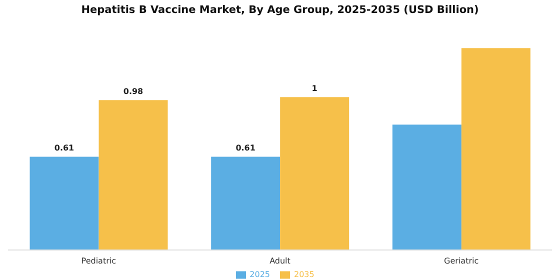  What do you see at coordinates (133, 91) in the screenshot?
I see `data-label: 0.98` at bounding box center [133, 91].